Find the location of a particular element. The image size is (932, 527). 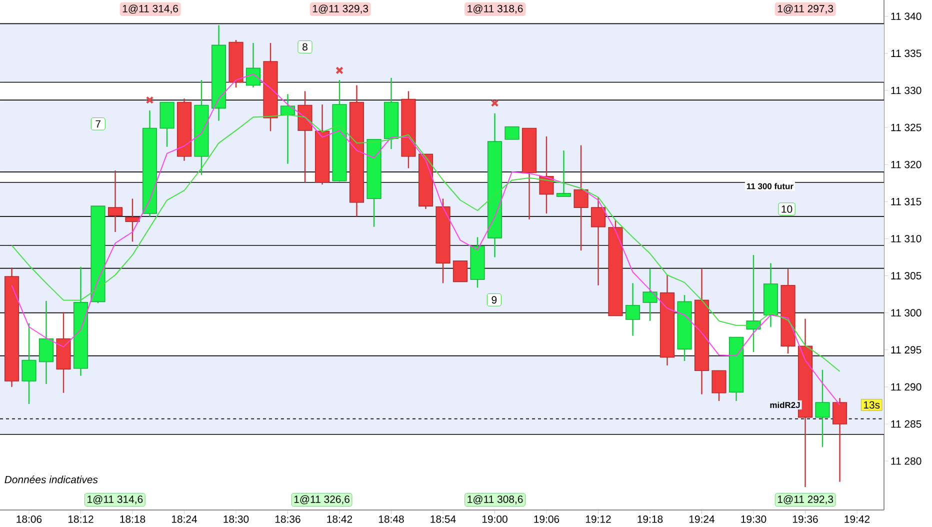

x-tick-label: 19:24 is located at coordinates (702, 519).